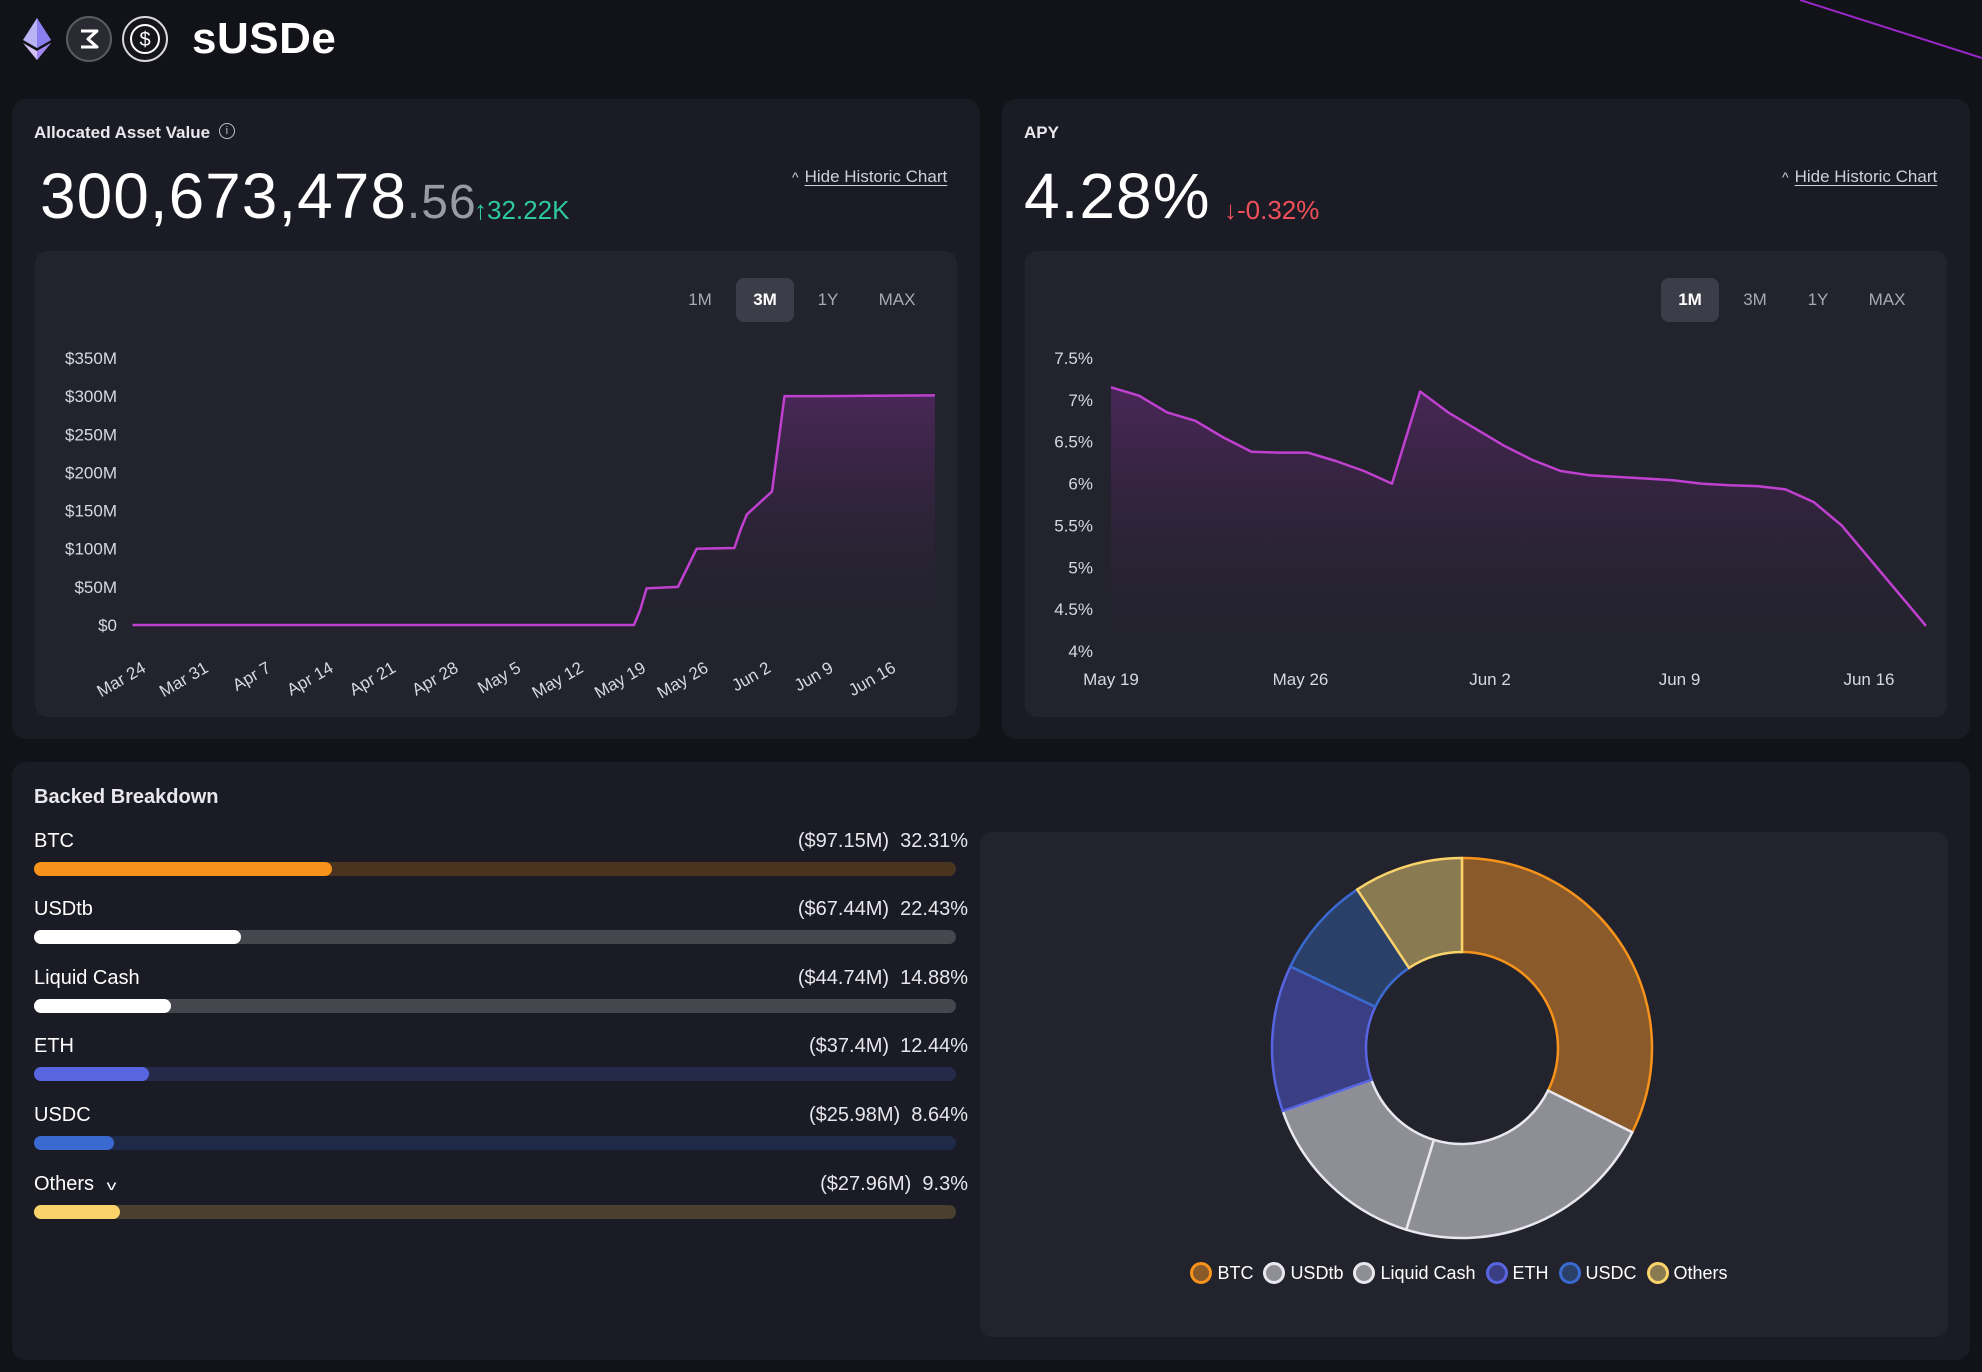 Image resolution: width=1982 pixels, height=1372 pixels. Describe the element at coordinates (54, 1046) in the screenshot. I see `breakdown-name: ETH` at that location.